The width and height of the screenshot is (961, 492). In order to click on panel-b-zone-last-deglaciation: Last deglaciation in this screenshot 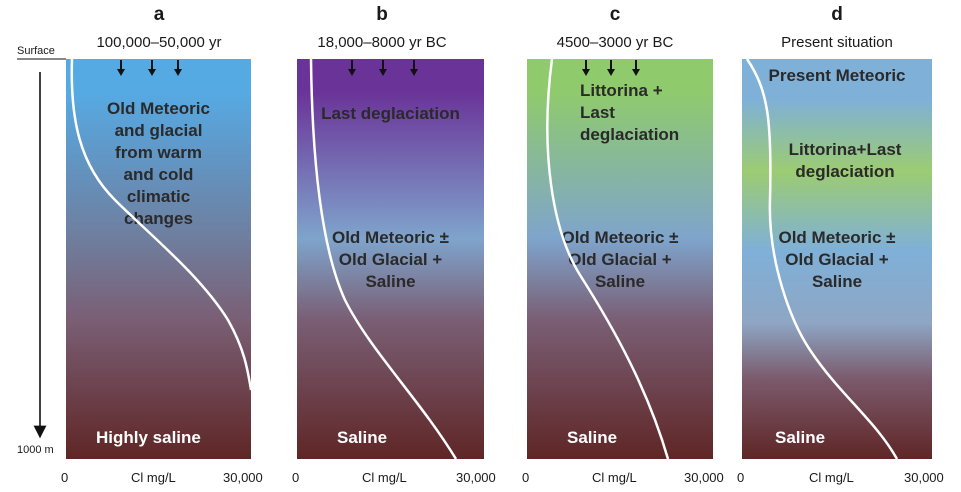, I will do `click(390, 113)`.